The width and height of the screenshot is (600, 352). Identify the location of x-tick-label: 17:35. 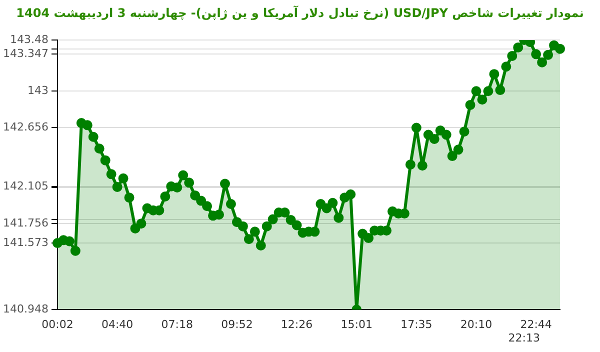
(416, 325).